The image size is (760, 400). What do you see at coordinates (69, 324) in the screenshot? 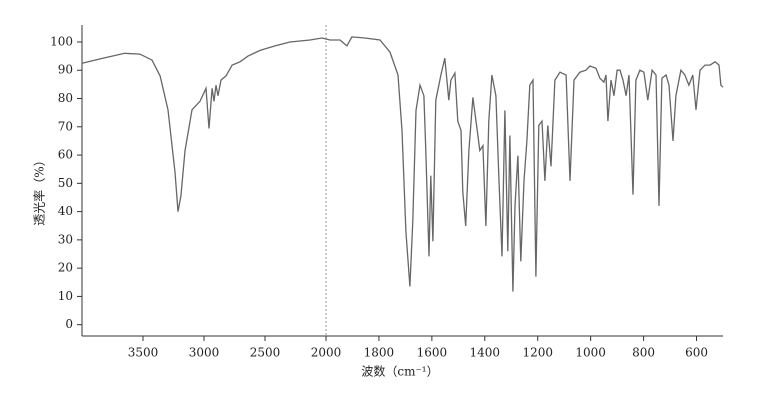
I see `y-tick-label: 0` at bounding box center [69, 324].